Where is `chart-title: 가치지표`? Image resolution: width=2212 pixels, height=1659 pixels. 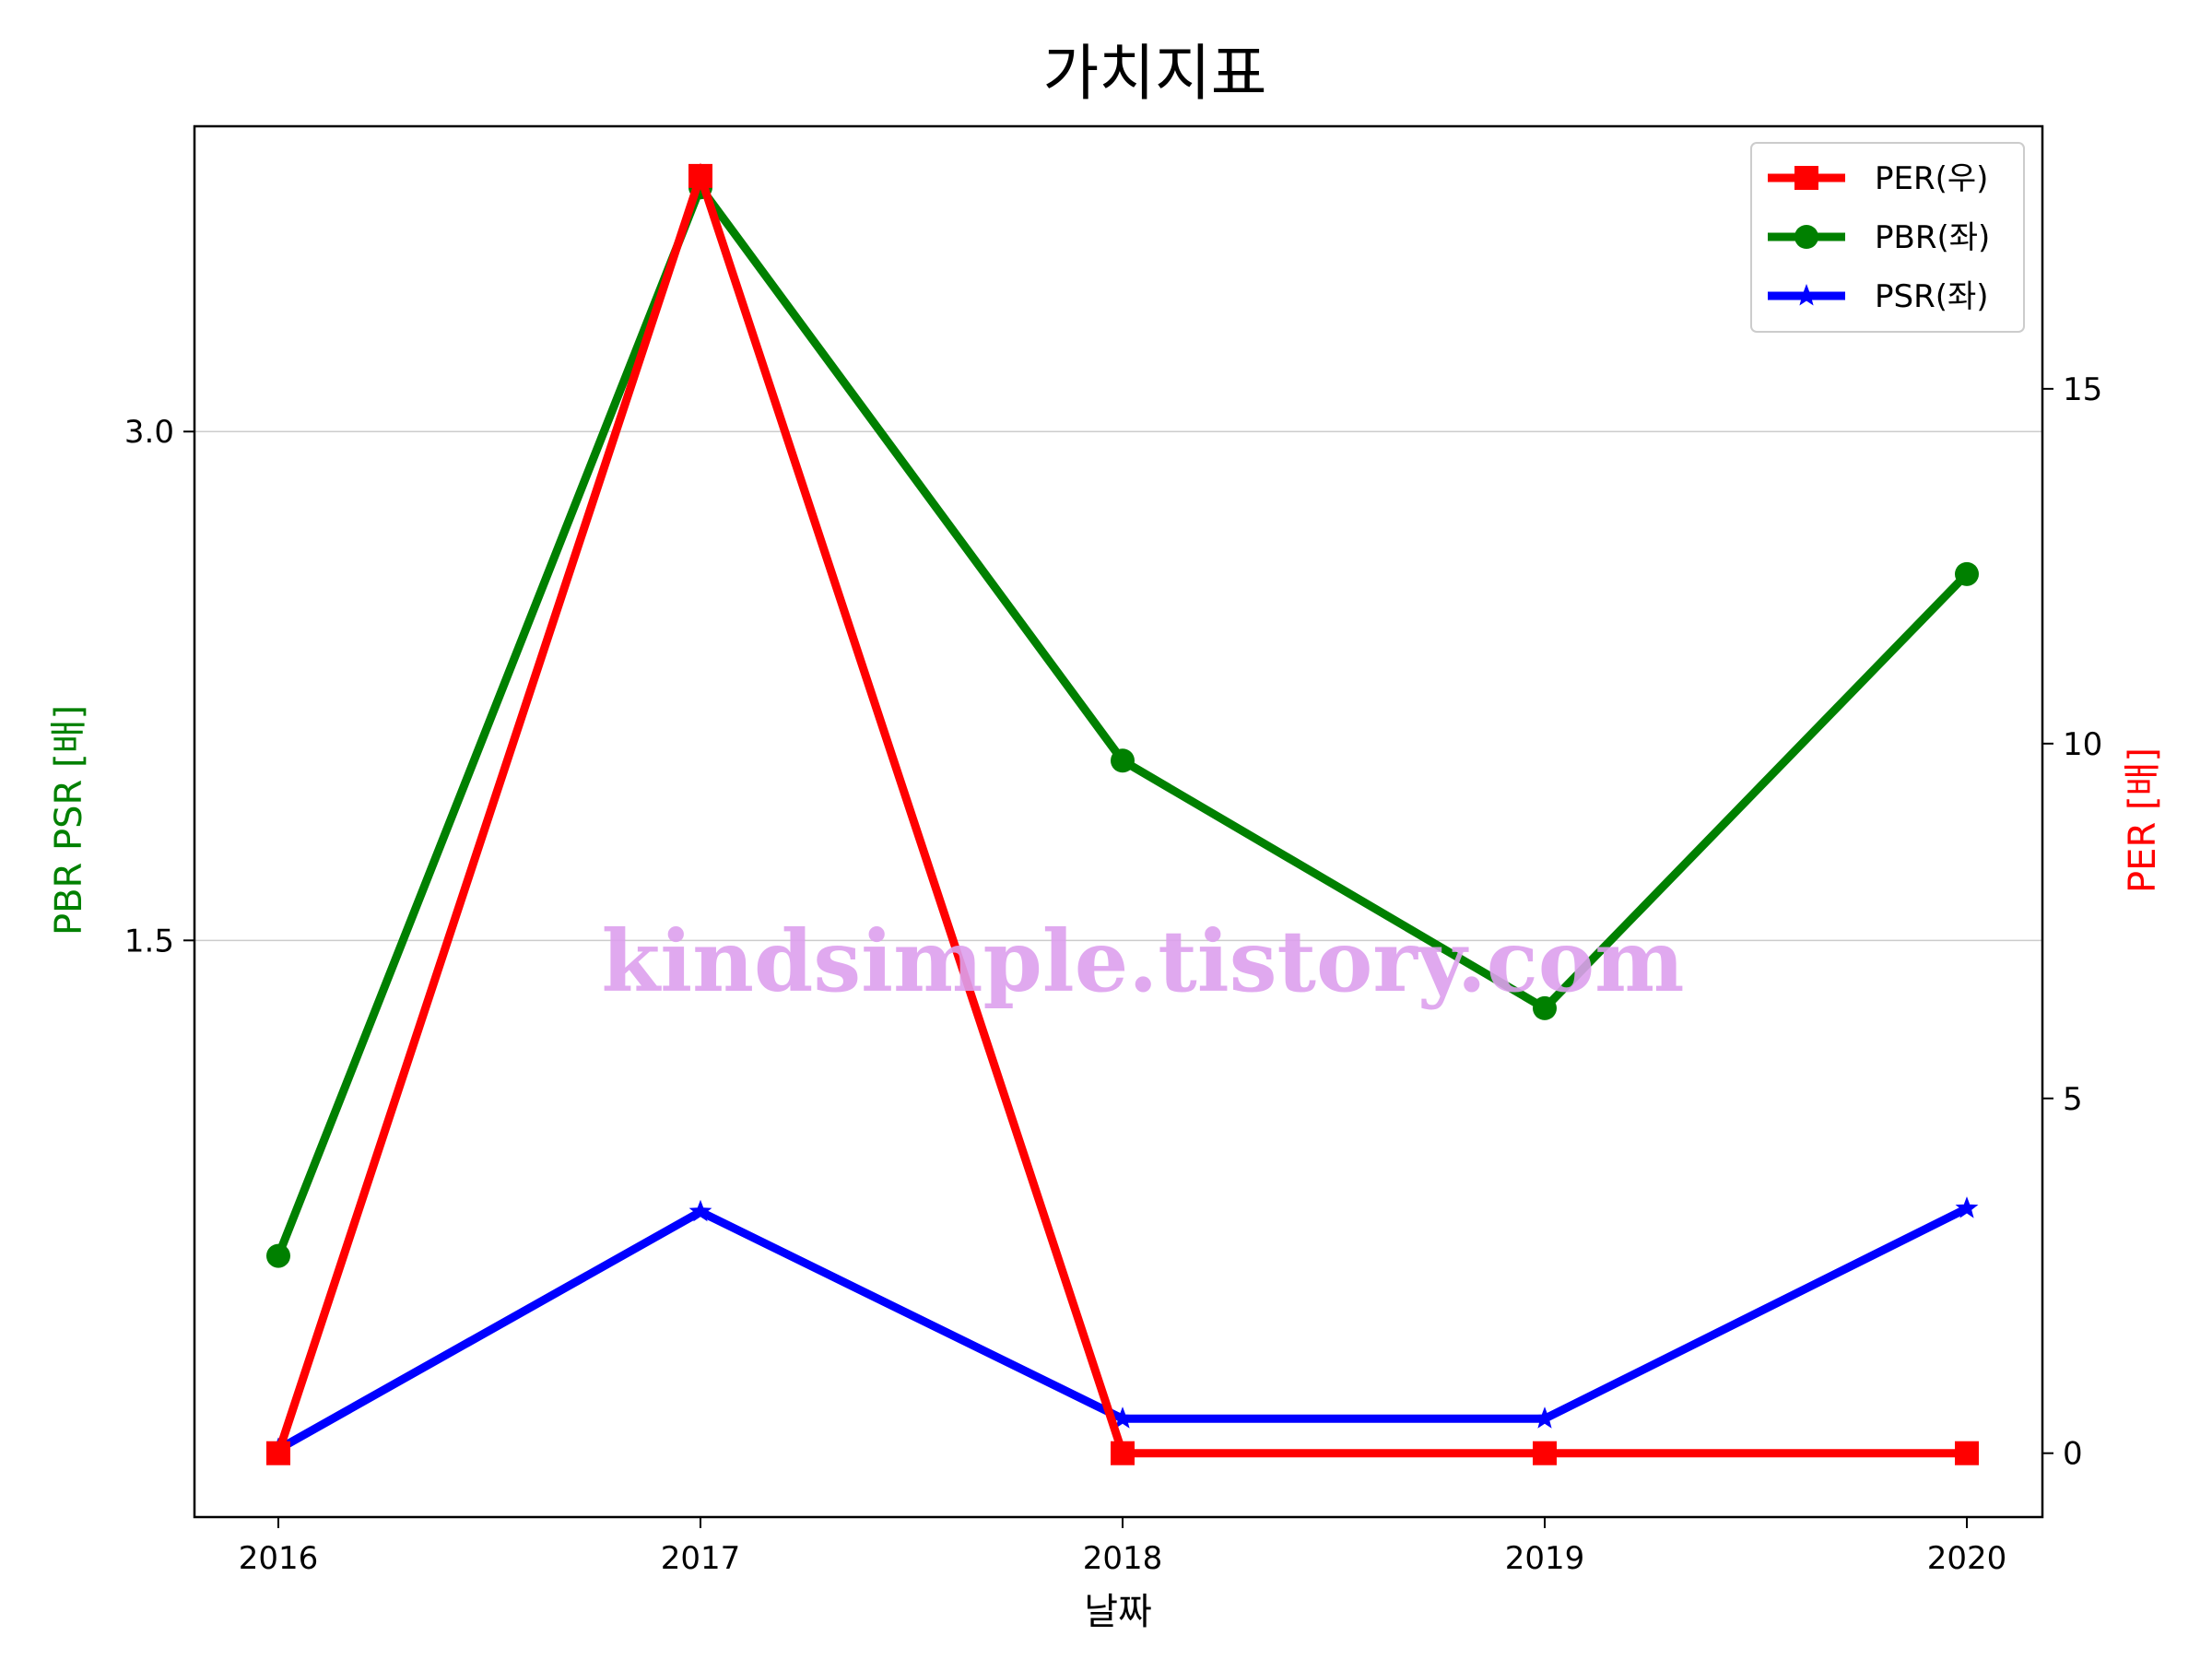 chart-title: 가치지표 is located at coordinates (1155, 73).